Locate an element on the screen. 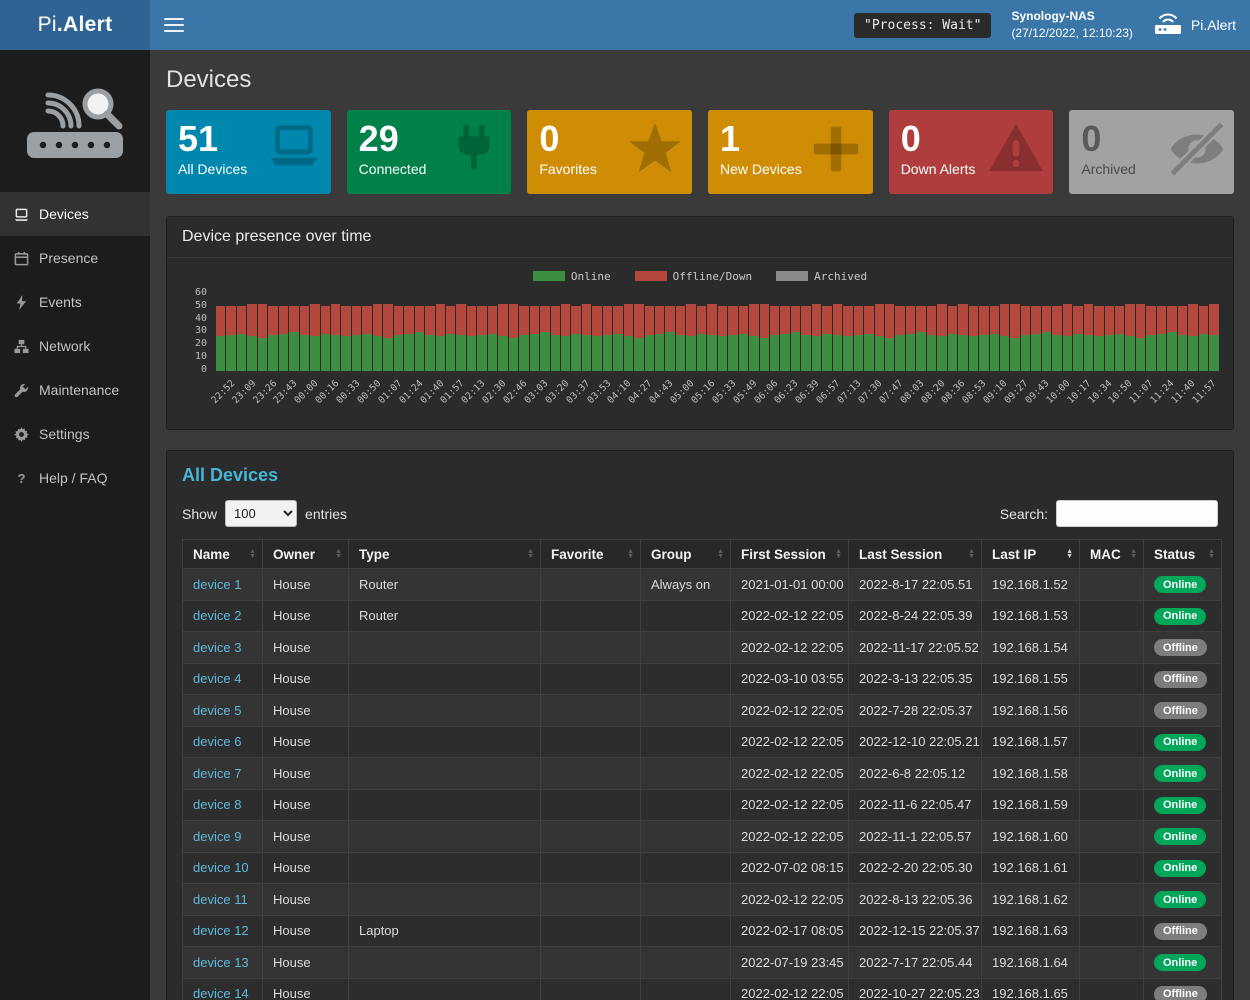 The height and width of the screenshot is (1000, 1250). stat-card-connected: 29 Connected is located at coordinates (429, 152).